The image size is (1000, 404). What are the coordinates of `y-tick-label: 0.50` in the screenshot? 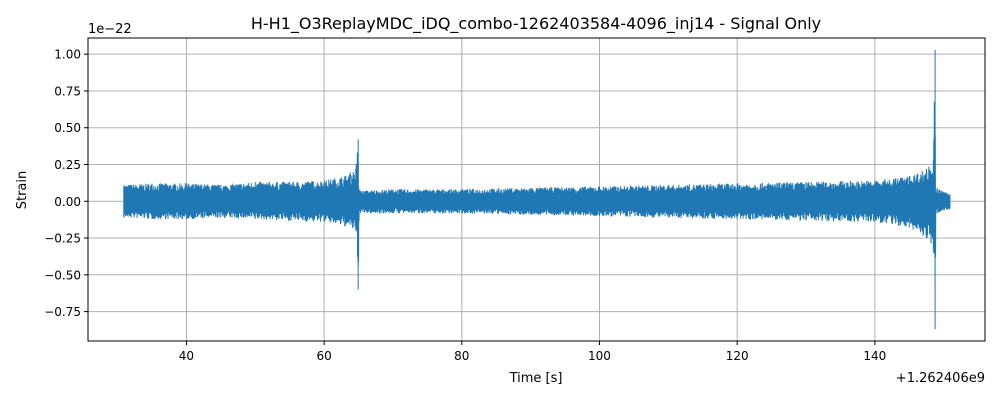 It's located at (67, 128).